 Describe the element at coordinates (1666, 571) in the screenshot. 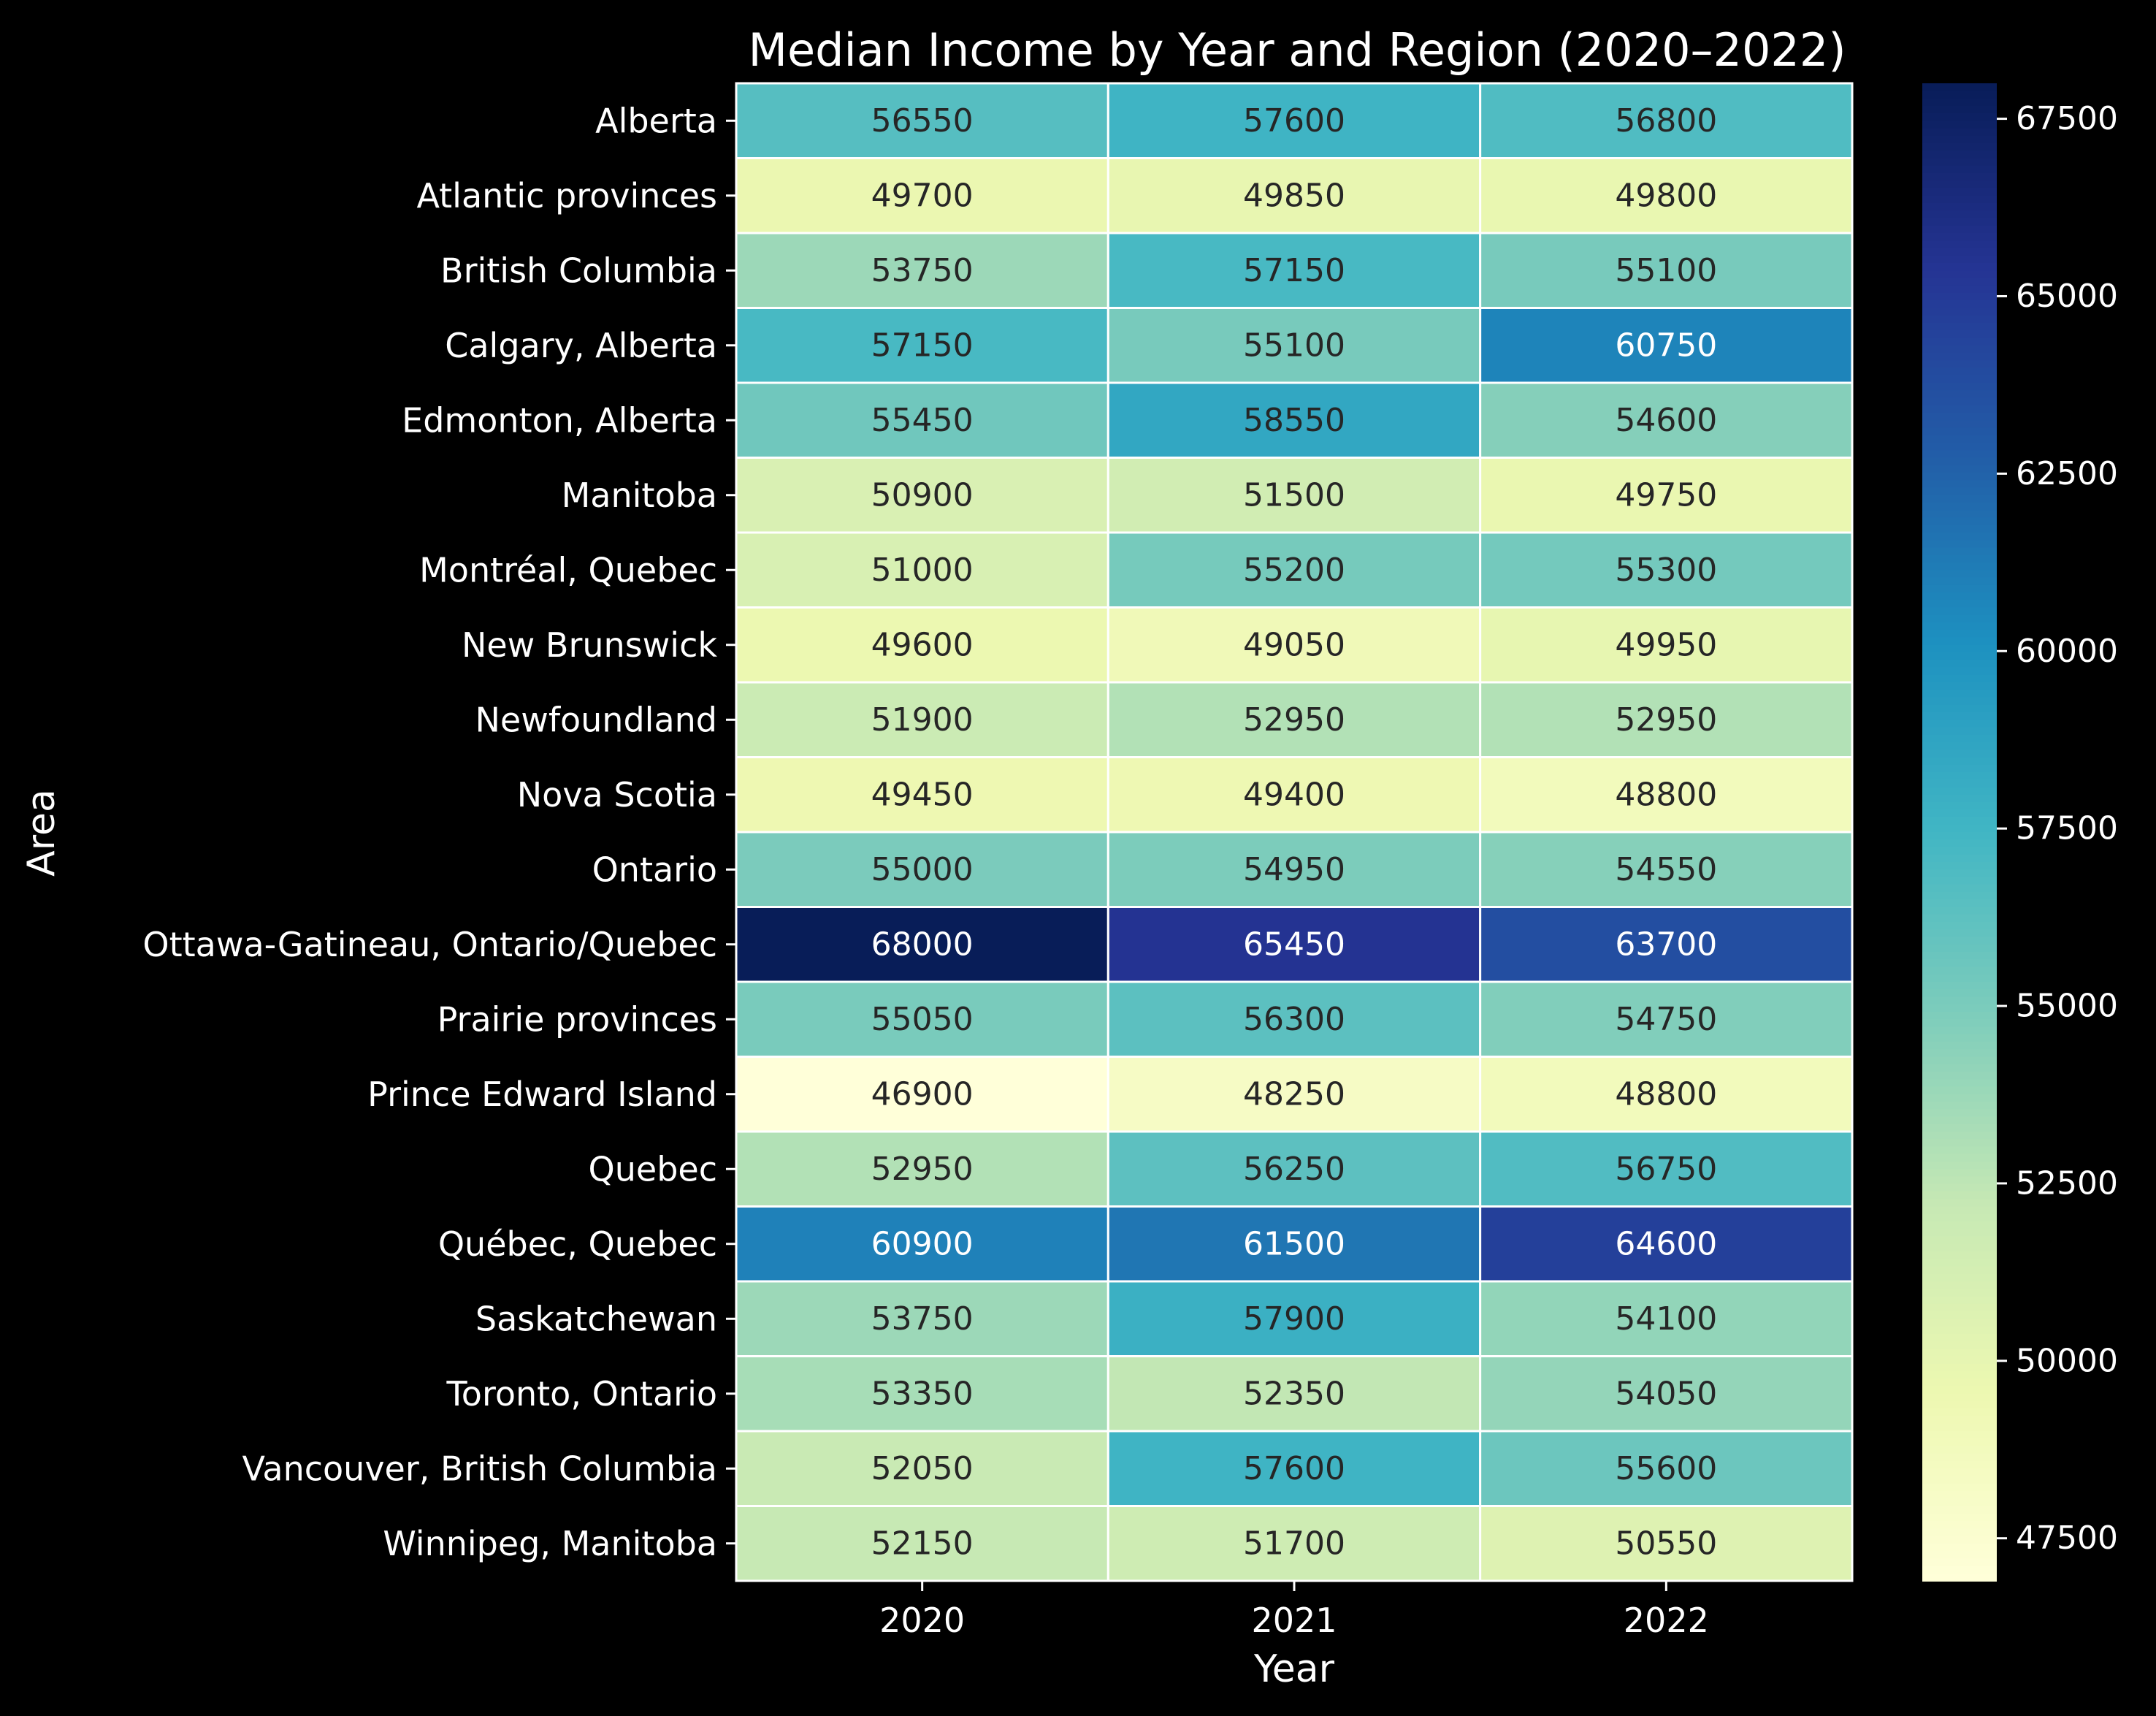

I see `cell-value-label: 55300` at that location.